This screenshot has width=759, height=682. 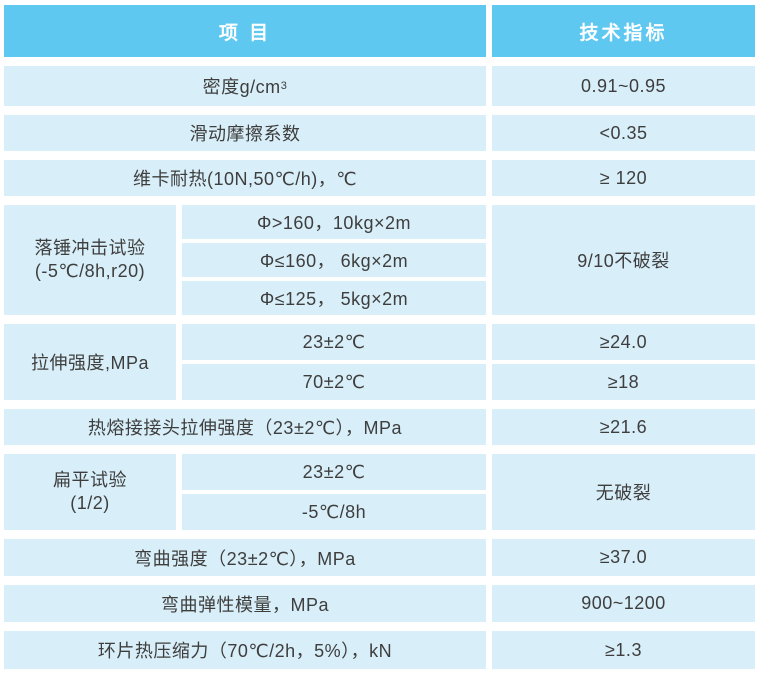 What do you see at coordinates (245, 557) in the screenshot?
I see `item-cell: 弯曲强度（23±2℃），MPa` at bounding box center [245, 557].